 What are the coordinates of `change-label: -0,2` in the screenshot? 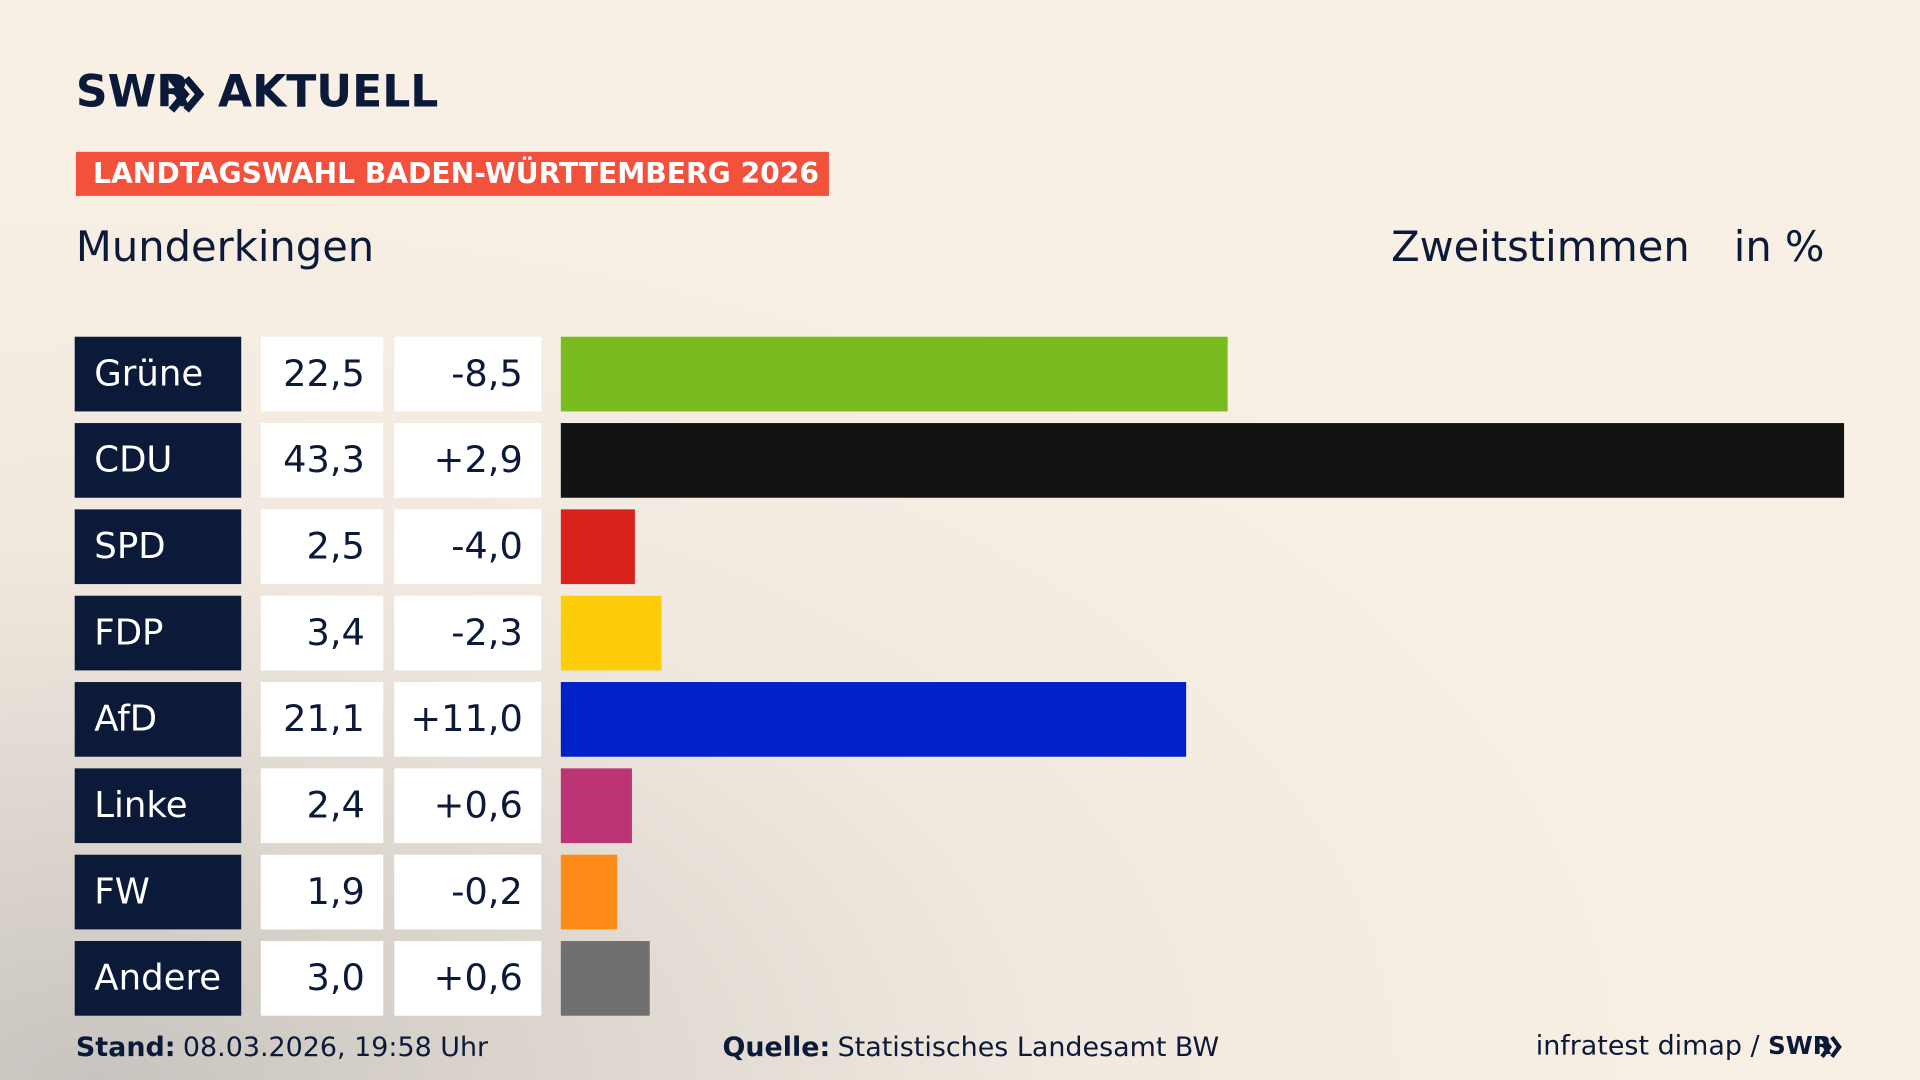 It's located at (487, 891).